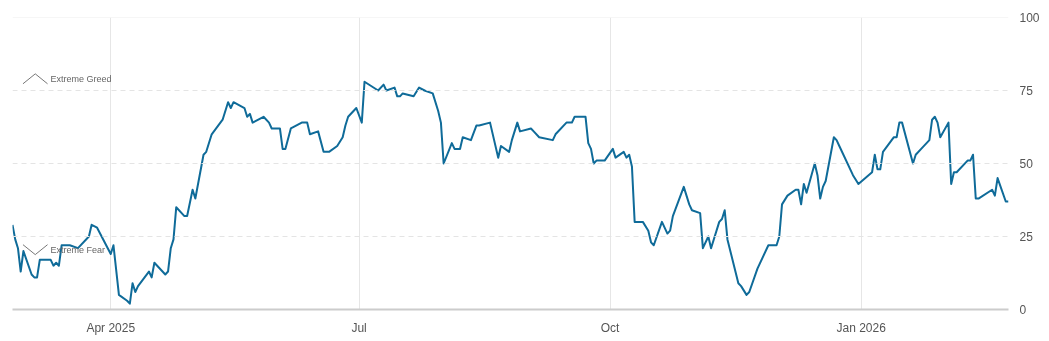  I want to click on y-tick-label: 75, so click(1026, 91).